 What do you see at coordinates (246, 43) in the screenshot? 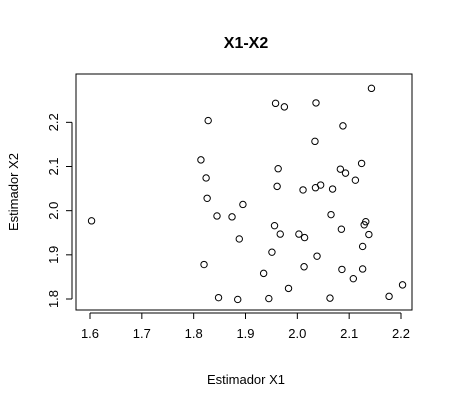
I see `chart-title: X1-X2` at bounding box center [246, 43].